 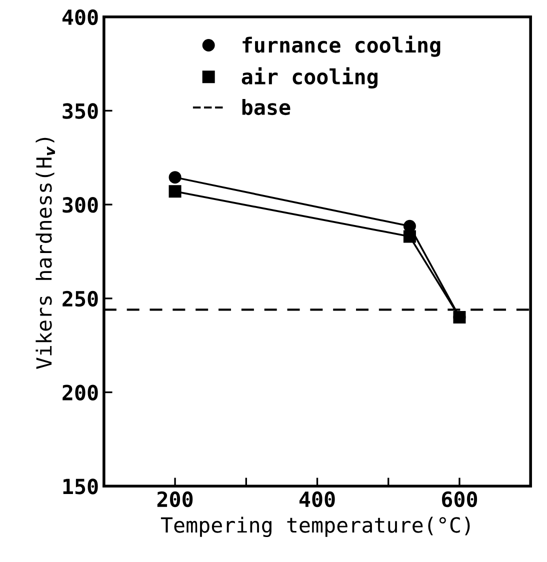 I want to click on x-axis-title: Tempering temperature(°C), so click(x=315, y=527).